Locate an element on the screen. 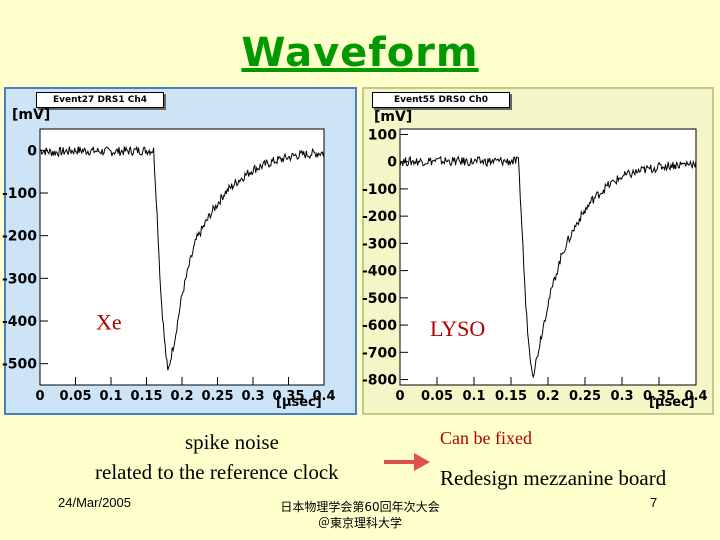 The height and width of the screenshot is (540, 720). xe-y-tick-label: -200 is located at coordinates (19, 237).